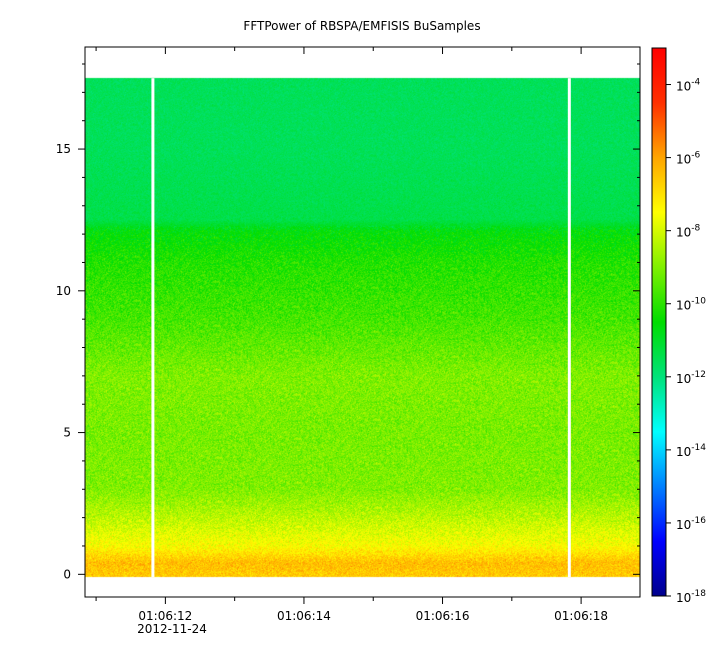 The image size is (724, 656). I want to click on x-axis-date-label: 2012-11-24, so click(172, 629).